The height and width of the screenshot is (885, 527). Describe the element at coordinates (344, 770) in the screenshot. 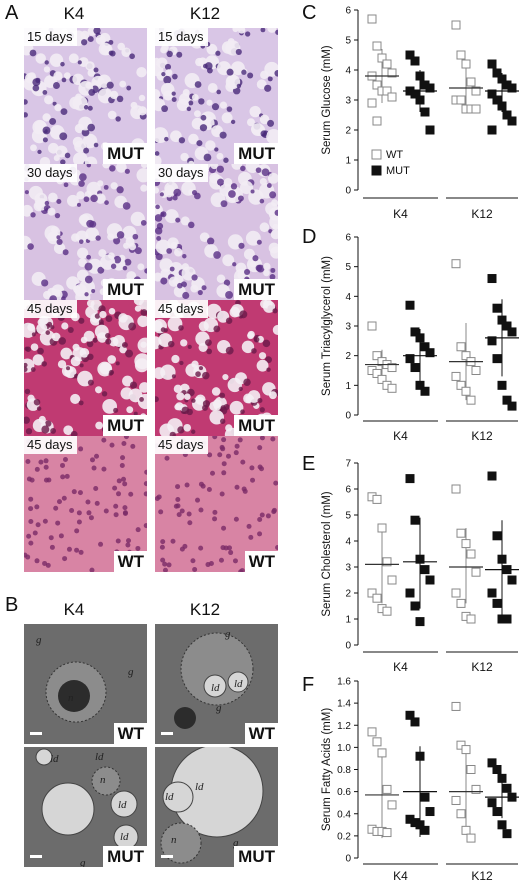

I see `y-tick-label: 0.8` at that location.